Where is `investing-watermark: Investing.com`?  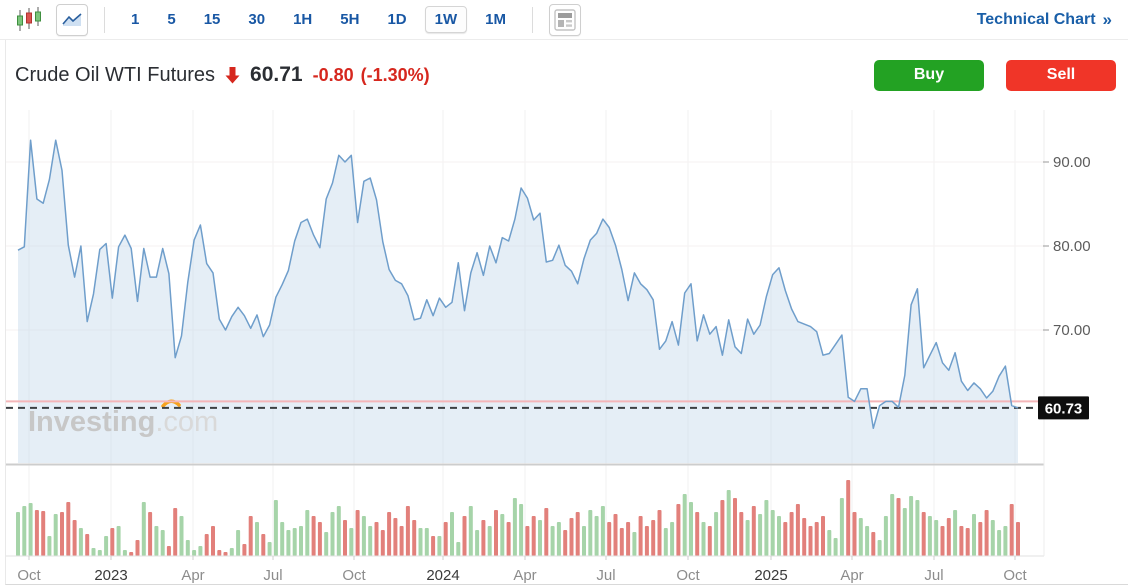 investing-watermark: Investing.com is located at coordinates (123, 422).